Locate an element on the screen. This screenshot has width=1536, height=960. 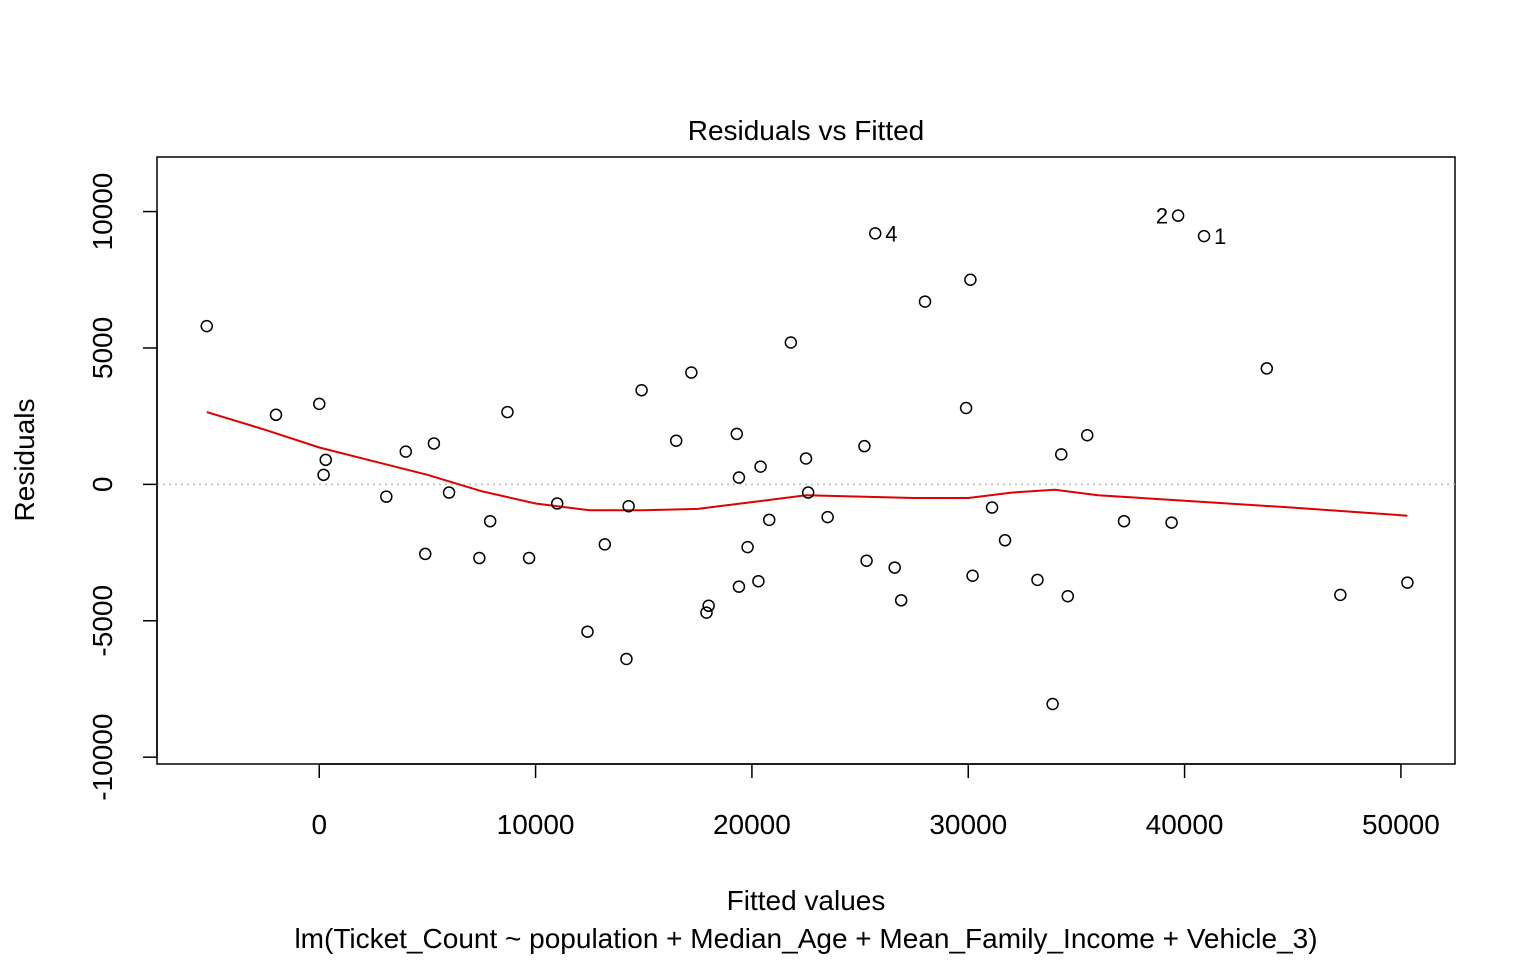
x-axis-label: Fitted values is located at coordinates (806, 900).